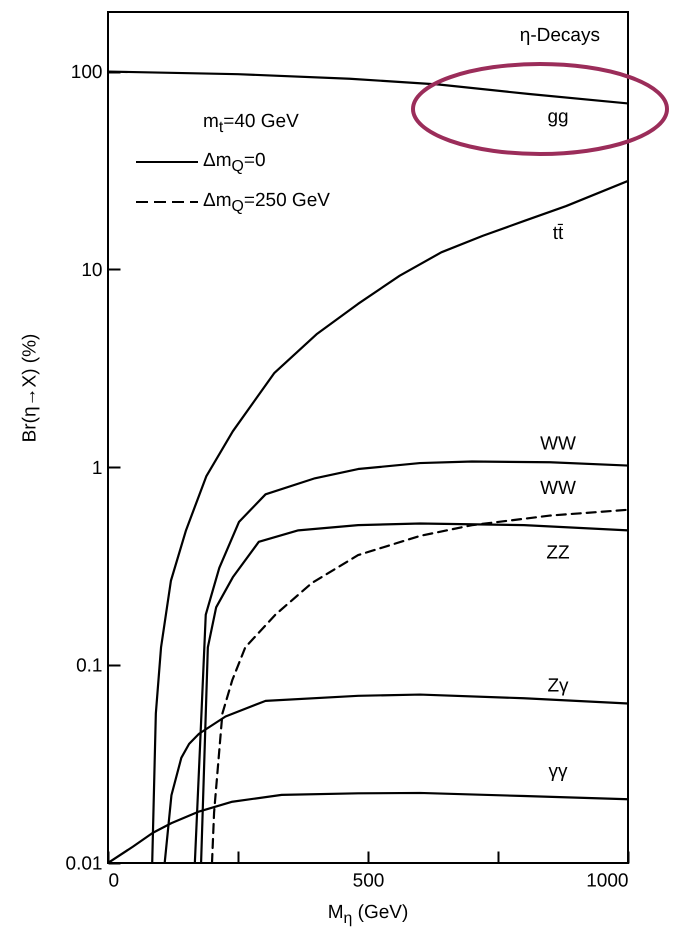 The width and height of the screenshot is (673, 949). Describe the element at coordinates (91, 270) in the screenshot. I see `y-tick-label: 10` at that location.